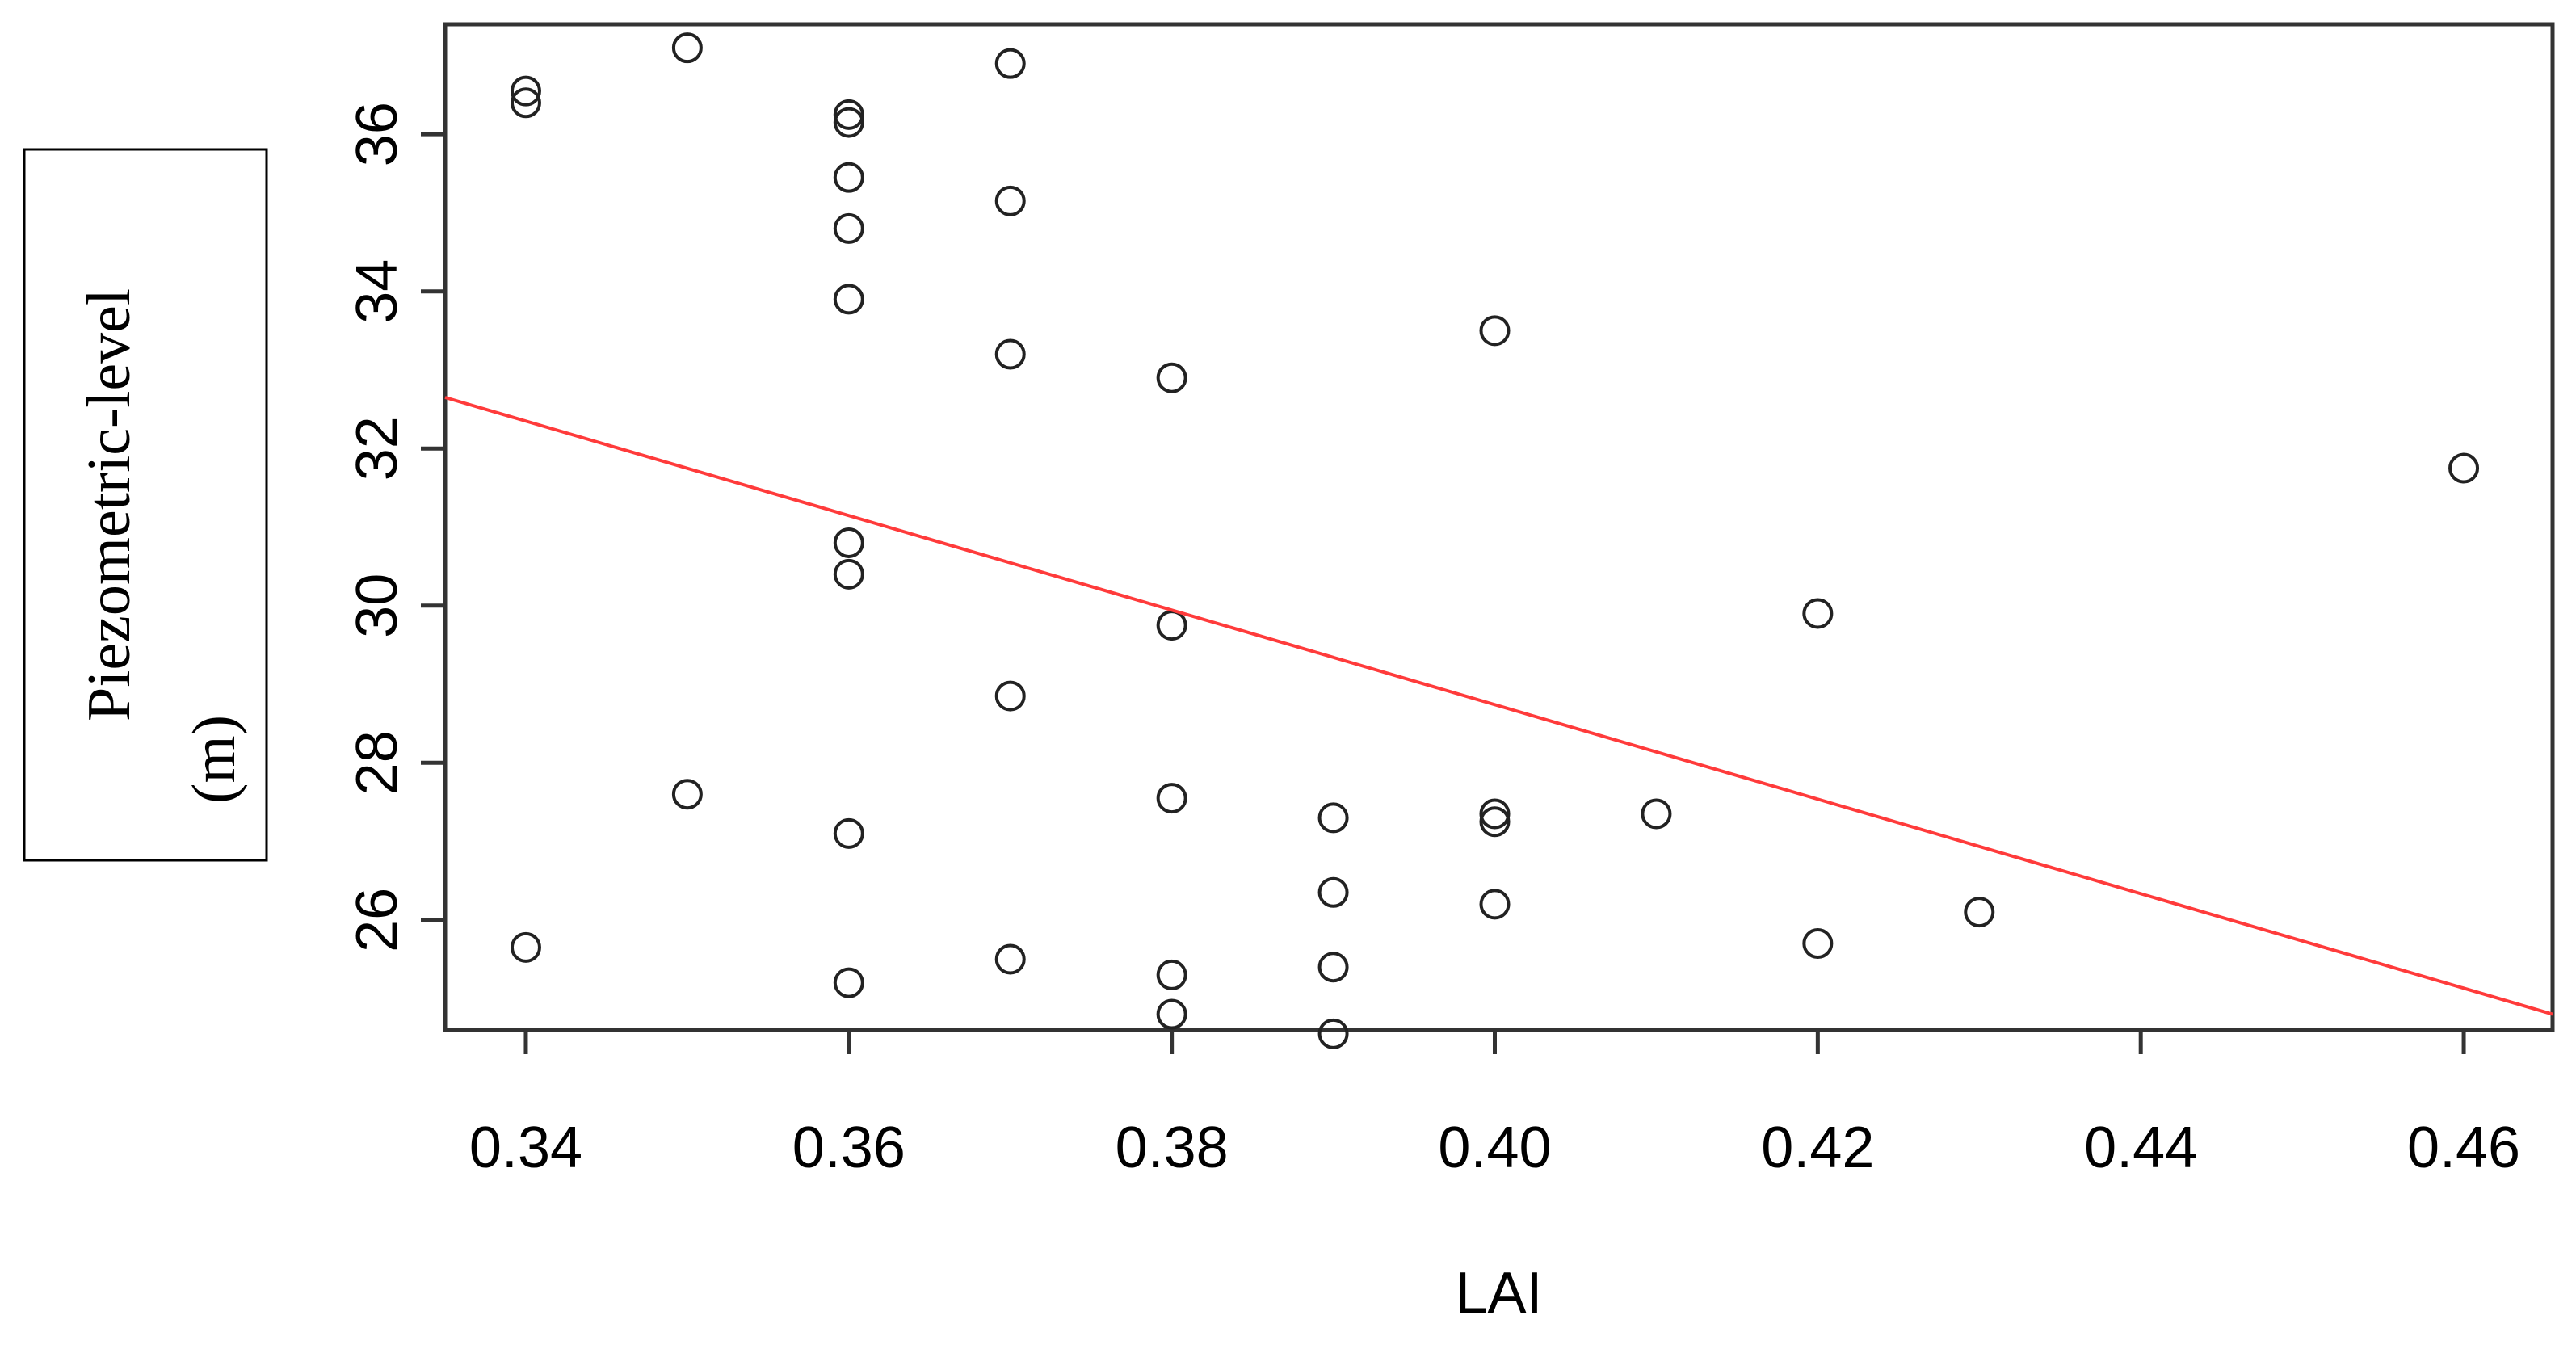  What do you see at coordinates (378, 606) in the screenshot?
I see `y-tick-label: 30` at bounding box center [378, 606].